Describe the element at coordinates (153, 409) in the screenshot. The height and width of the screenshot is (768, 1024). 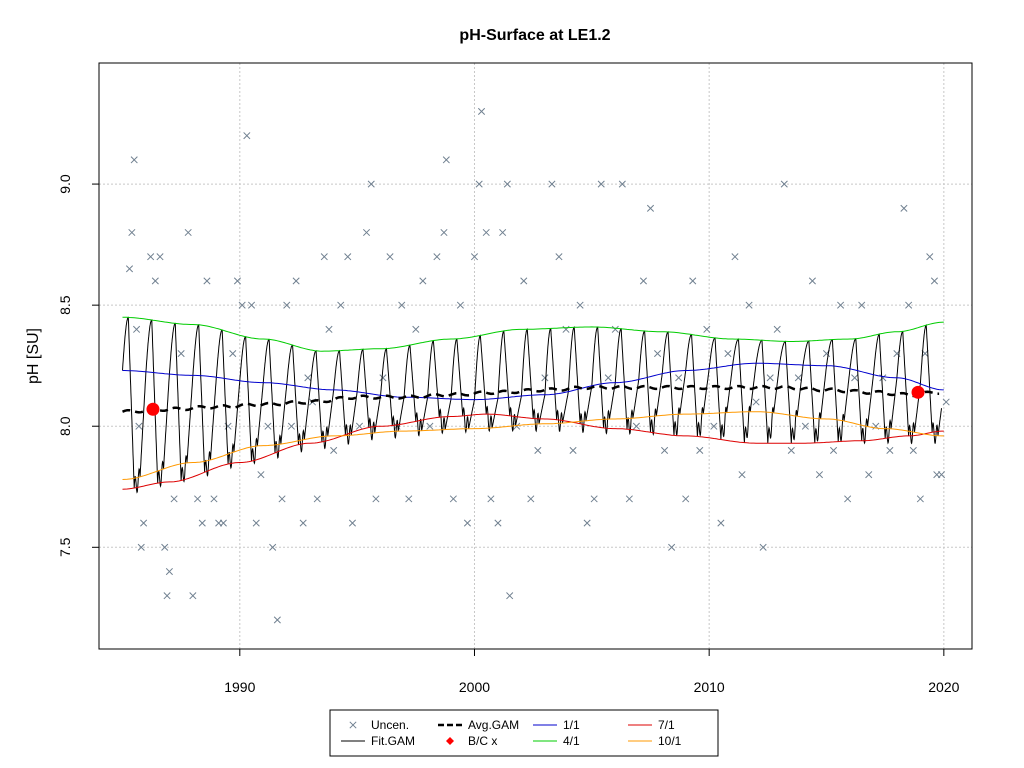
I see `bc-point` at that location.